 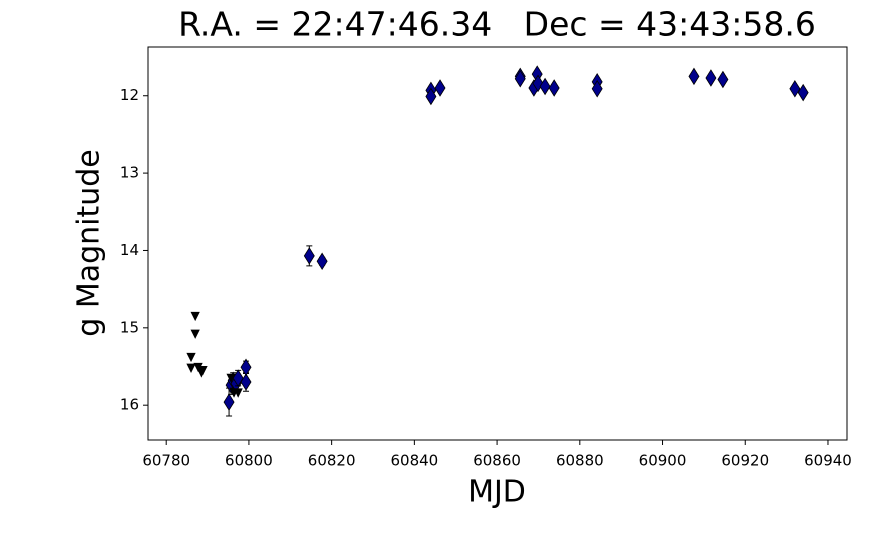 I want to click on y-tick-label: 15, so click(x=129, y=327).